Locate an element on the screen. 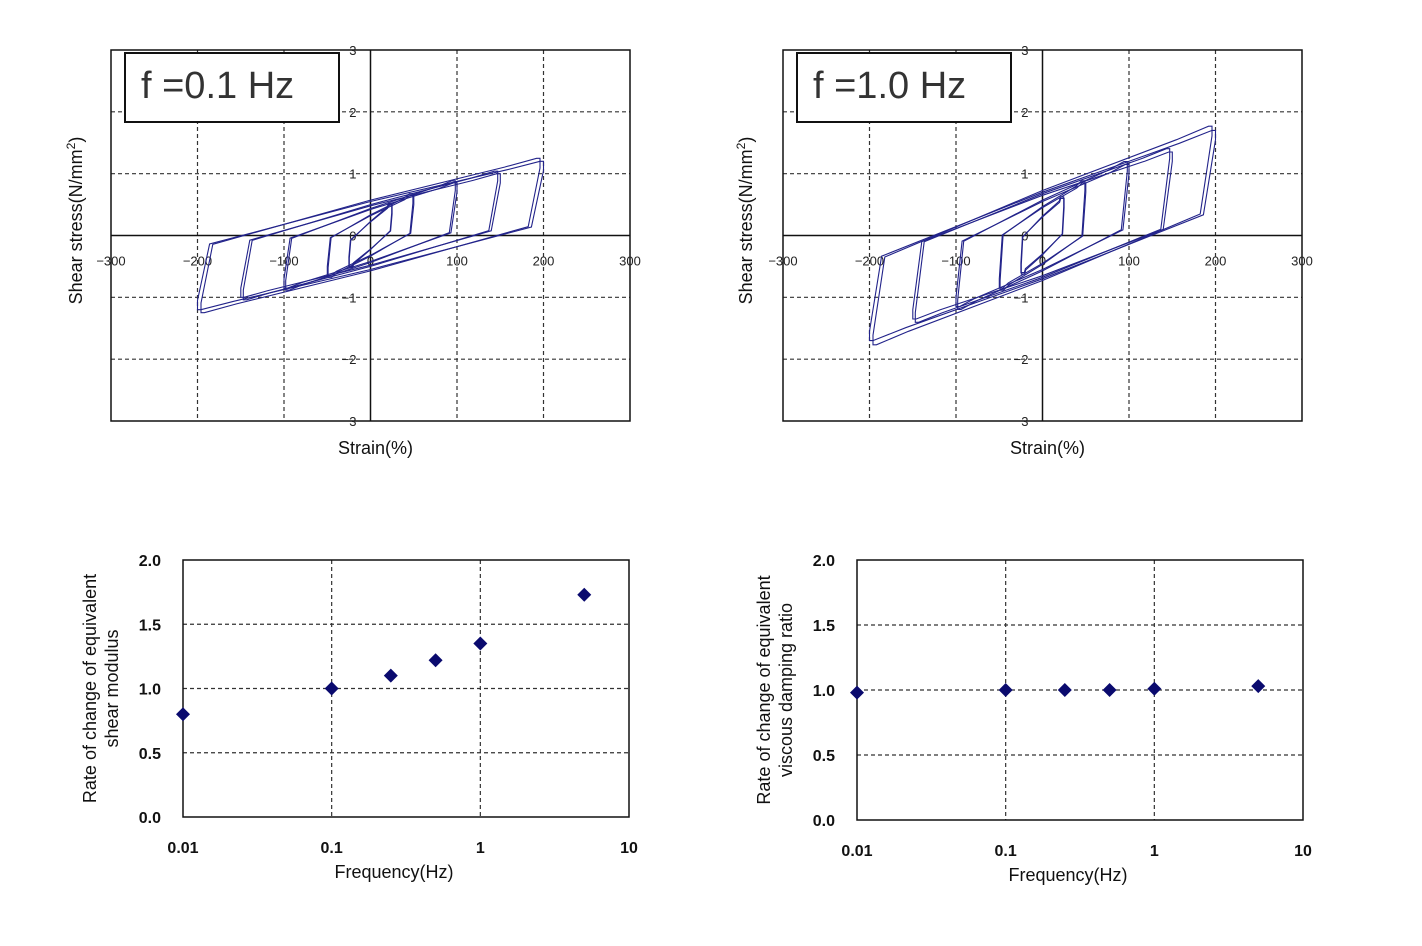  plot-frame is located at coordinates (406, 688).